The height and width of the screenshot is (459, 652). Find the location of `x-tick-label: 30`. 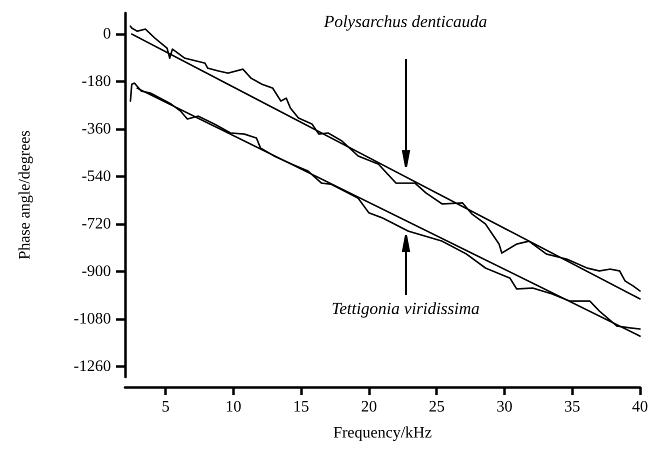

x-tick-label: 30 is located at coordinates (504, 407).